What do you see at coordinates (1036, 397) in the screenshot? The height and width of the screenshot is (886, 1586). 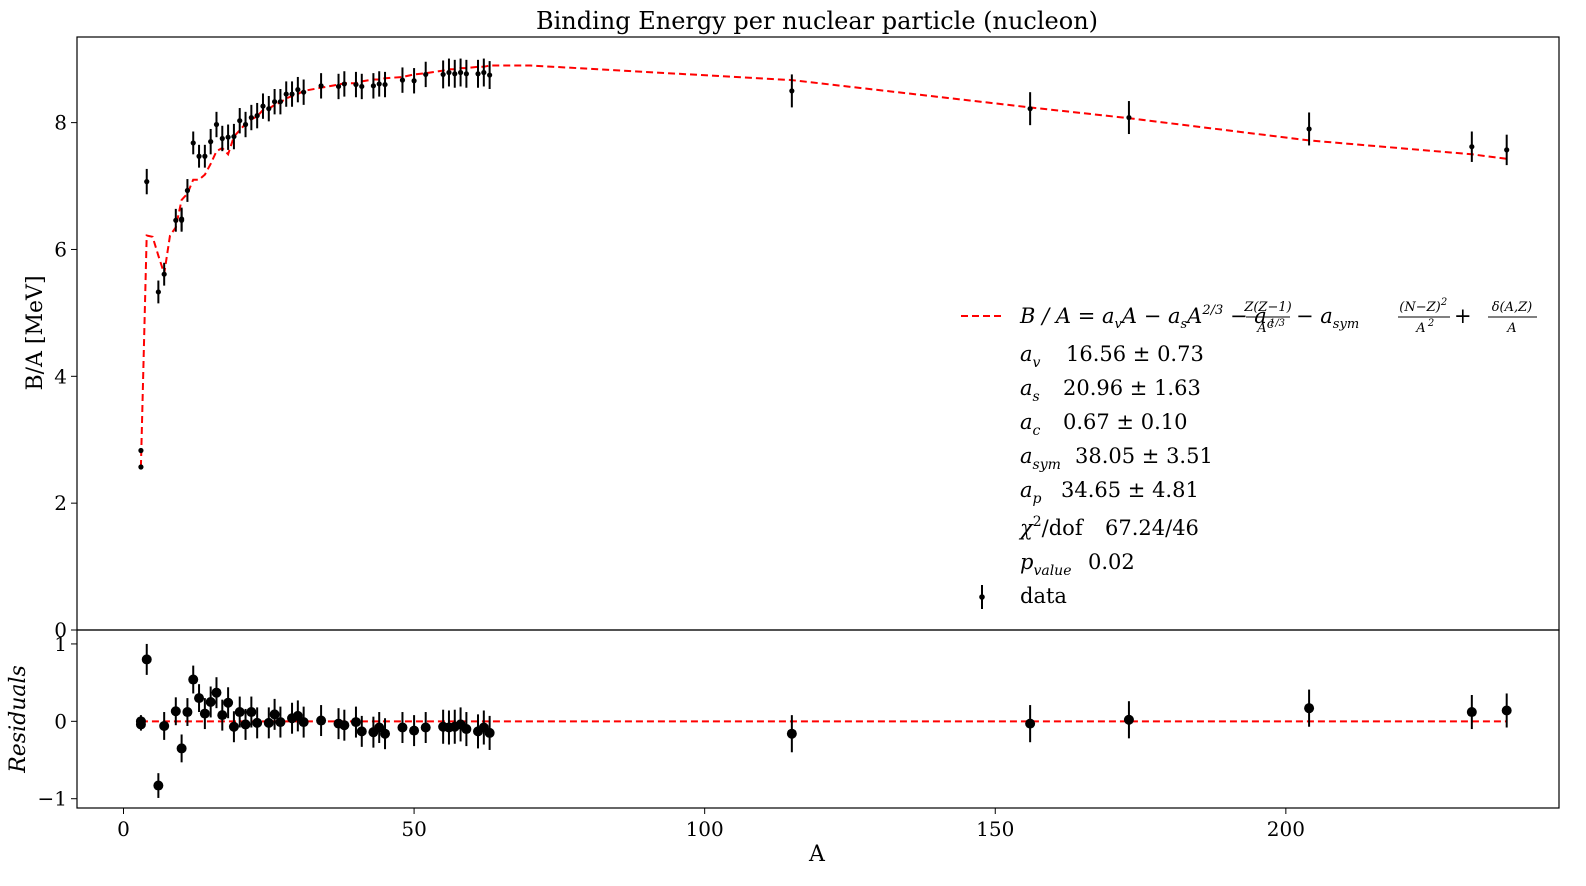 I see `param-as-sub: s` at bounding box center [1036, 397].